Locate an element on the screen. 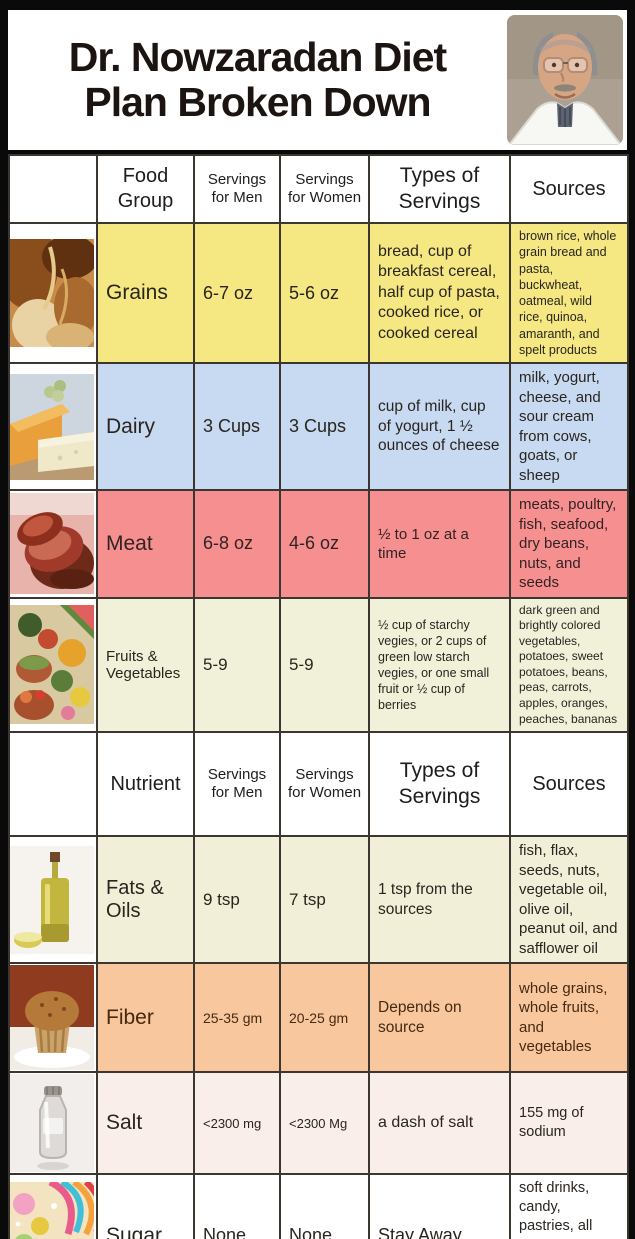  nutrient-name: Sugar is located at coordinates (145, 1206).